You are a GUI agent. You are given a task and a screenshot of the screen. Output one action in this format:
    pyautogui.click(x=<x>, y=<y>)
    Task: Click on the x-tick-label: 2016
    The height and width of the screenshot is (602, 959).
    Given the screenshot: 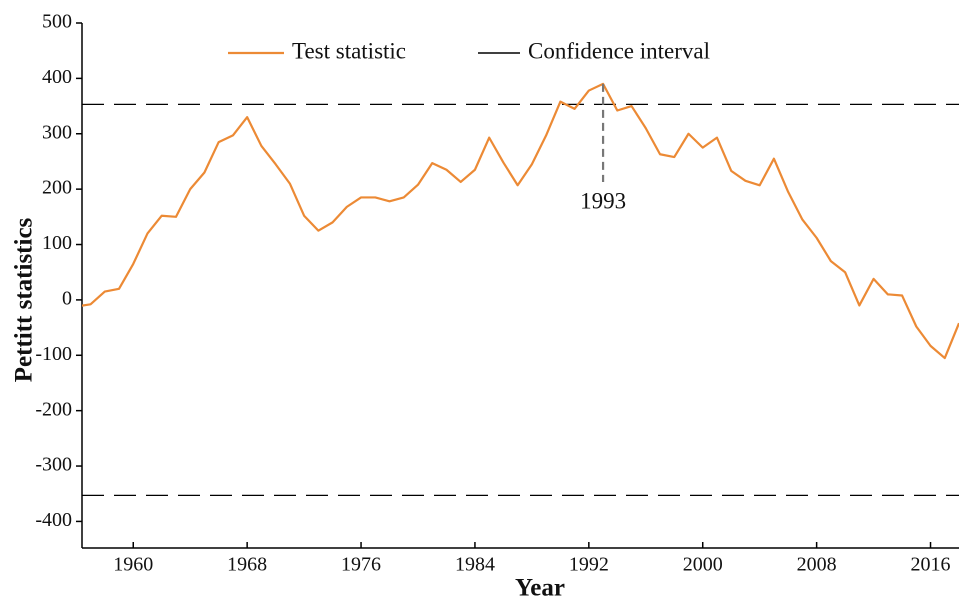 What is the action you would take?
    pyautogui.click(x=931, y=565)
    